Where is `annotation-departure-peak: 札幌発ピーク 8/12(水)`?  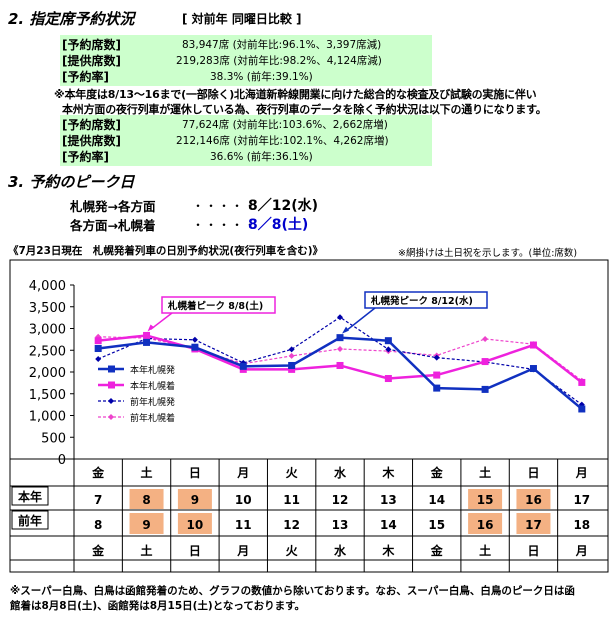 annotation-departure-peak: 札幌発ピーク 8/12(水) is located at coordinates (421, 301).